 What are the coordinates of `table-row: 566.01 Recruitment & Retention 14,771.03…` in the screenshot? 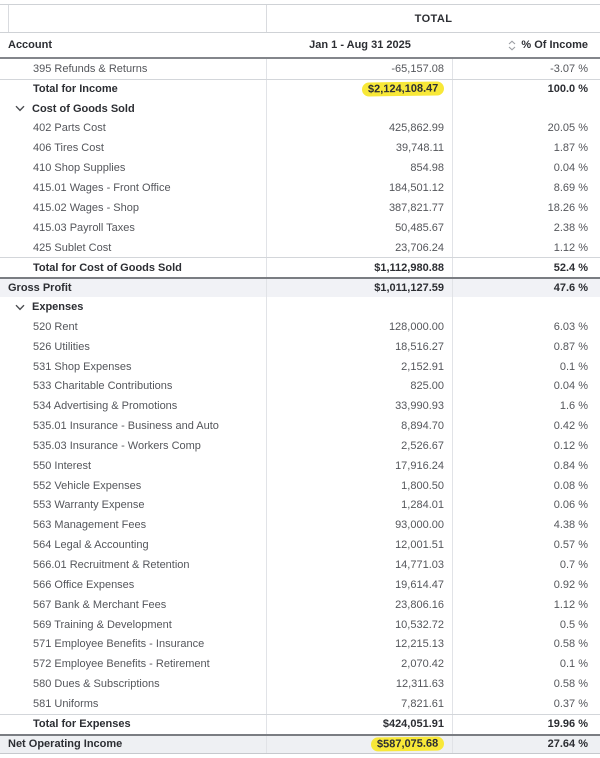 It's located at (300, 565).